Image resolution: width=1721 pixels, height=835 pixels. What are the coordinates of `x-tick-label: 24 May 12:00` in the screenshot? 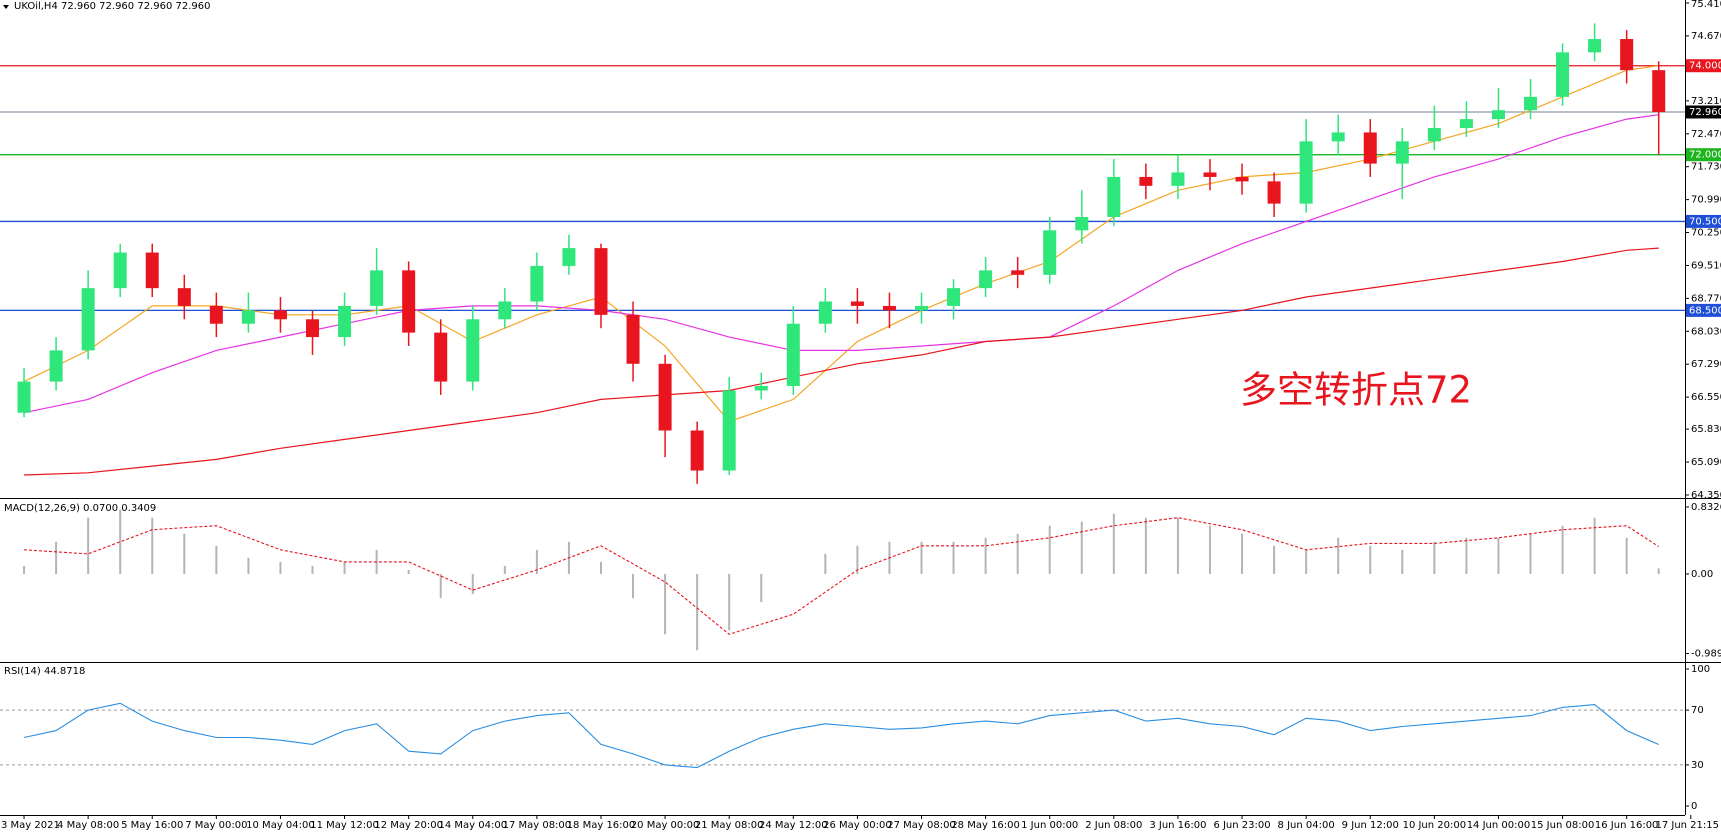 It's located at (793, 825).